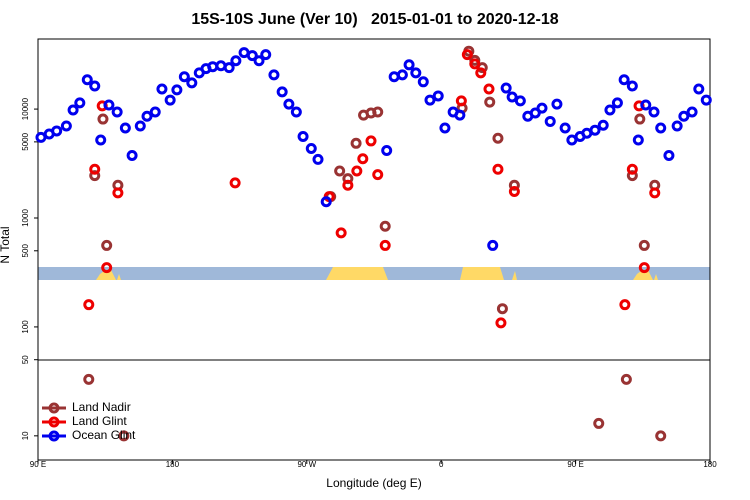 The width and height of the screenshot is (750, 500). What do you see at coordinates (173, 464) in the screenshot?
I see `x-tick-label: 180` at bounding box center [173, 464].